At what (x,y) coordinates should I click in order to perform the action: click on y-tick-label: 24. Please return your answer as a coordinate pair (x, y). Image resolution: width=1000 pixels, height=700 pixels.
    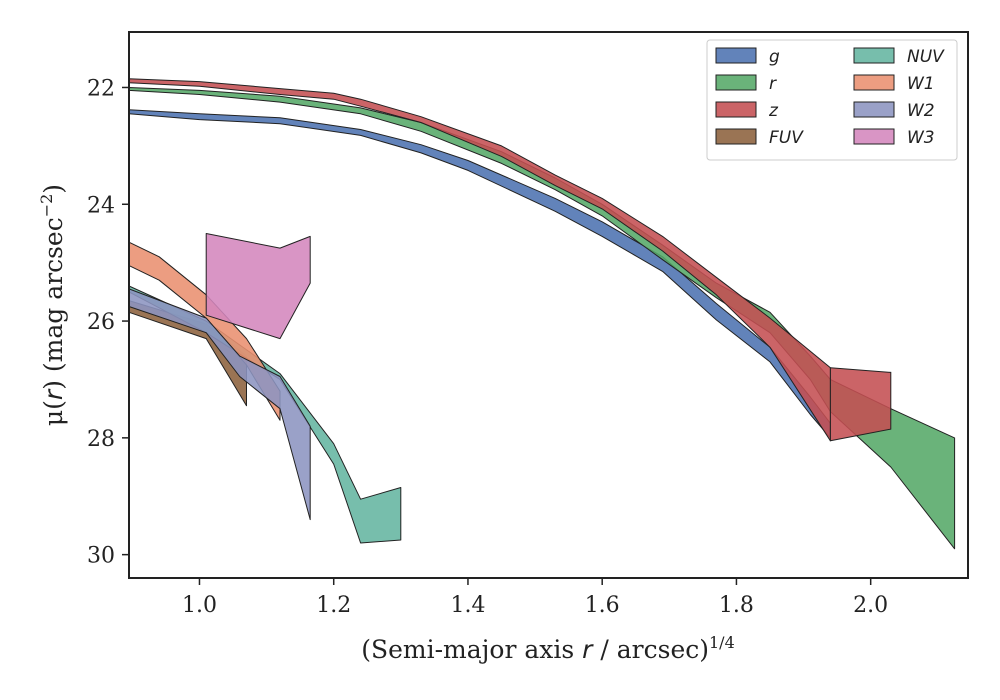
    Looking at the image, I should click on (101, 205).